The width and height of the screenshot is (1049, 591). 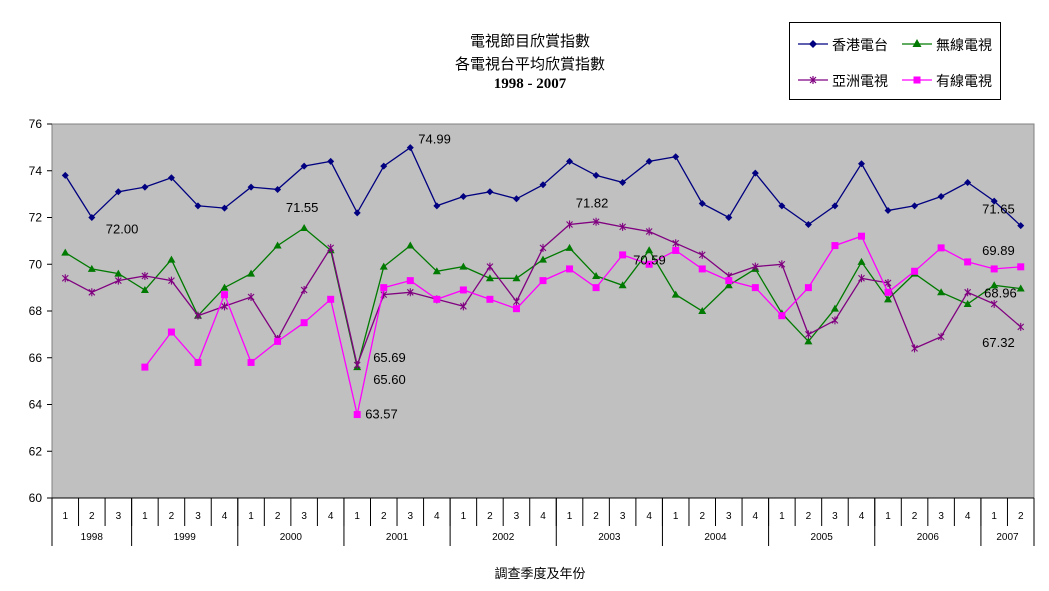 What do you see at coordinates (36, 451) in the screenshot?
I see `y-tick-label: 62` at bounding box center [36, 451].